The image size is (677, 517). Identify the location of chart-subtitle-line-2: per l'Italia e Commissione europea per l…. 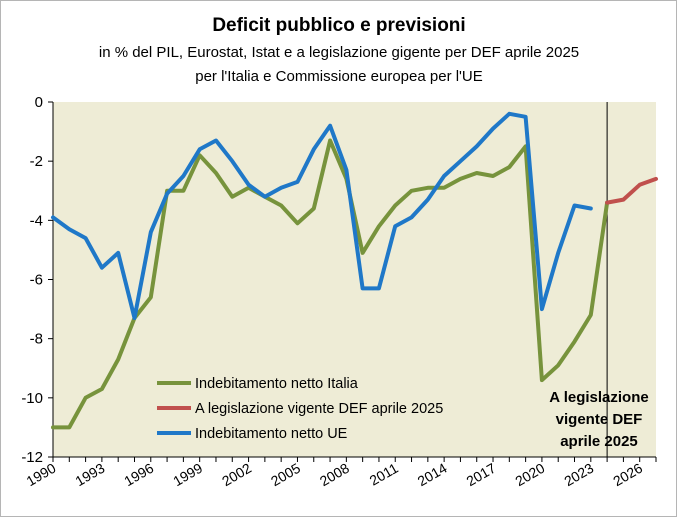
(339, 76).